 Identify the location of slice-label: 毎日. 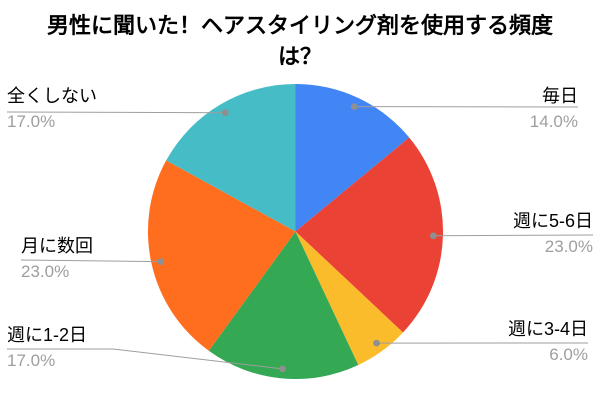
(560, 96).